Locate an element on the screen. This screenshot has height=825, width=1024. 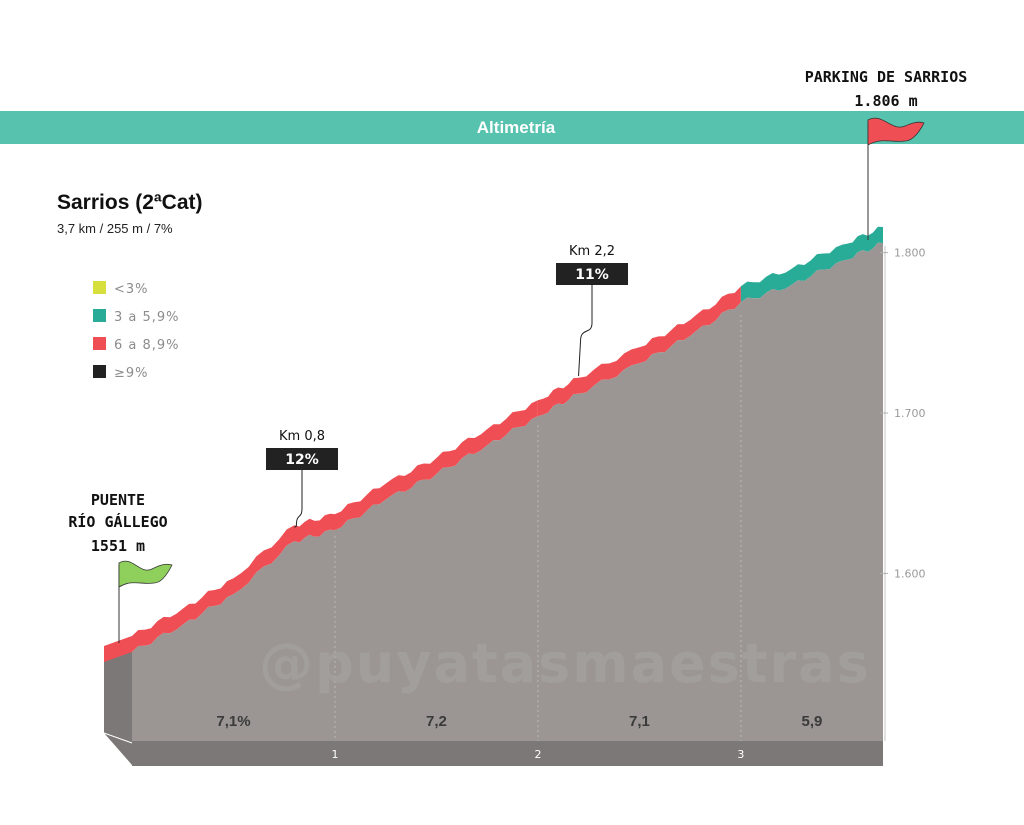
climb-stats: 3,7 km / 255 m / 7% is located at coordinates (115, 228).